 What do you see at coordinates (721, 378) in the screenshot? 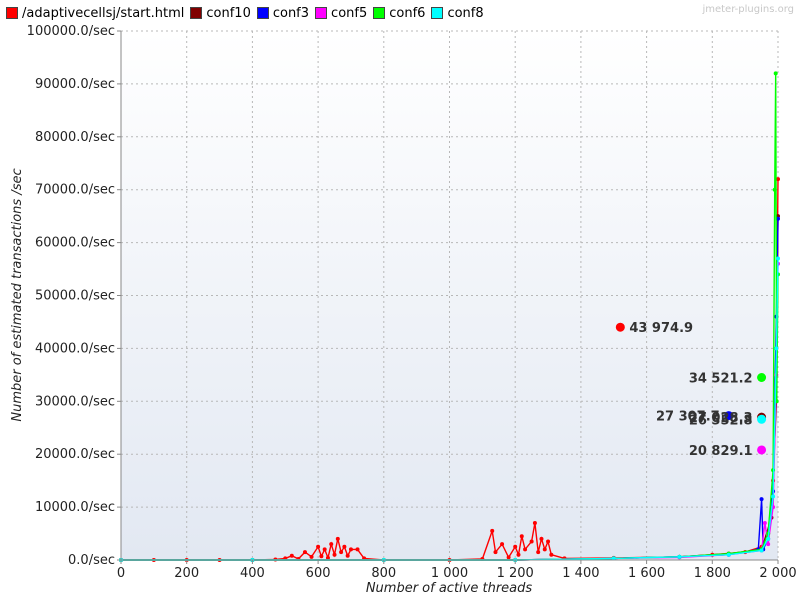
I see `callout-label: 34 521.2` at bounding box center [721, 378].